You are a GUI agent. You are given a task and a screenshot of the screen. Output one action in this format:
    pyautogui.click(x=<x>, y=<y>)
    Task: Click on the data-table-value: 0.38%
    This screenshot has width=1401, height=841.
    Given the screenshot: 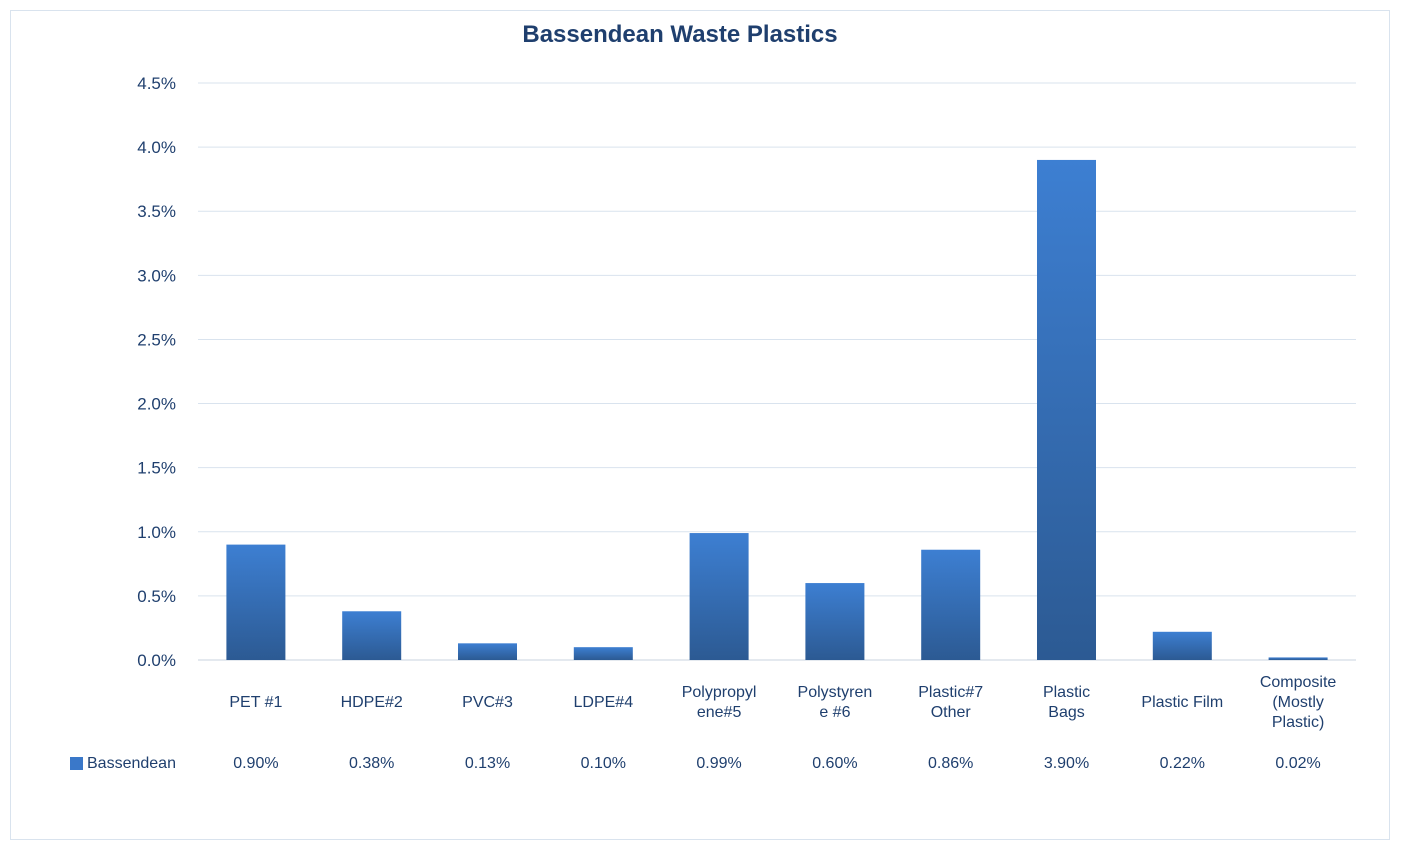 What is the action you would take?
    pyautogui.click(x=371, y=763)
    